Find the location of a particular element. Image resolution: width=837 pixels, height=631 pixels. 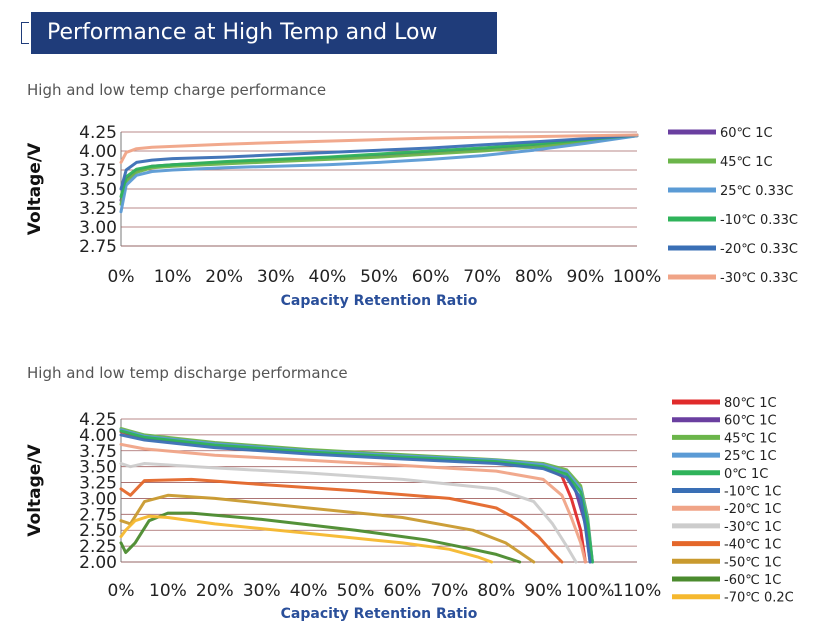

y-tick-label: 2.50 is located at coordinates (98, 531).